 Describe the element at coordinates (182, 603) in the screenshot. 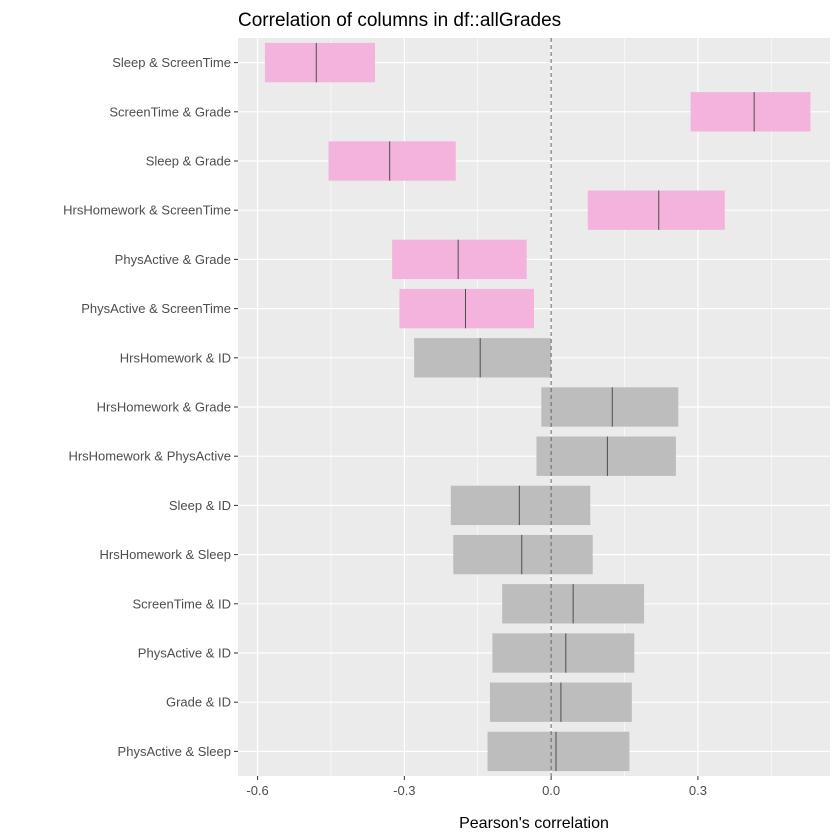

I see `y-tick-label: ScreenTime & ID` at that location.